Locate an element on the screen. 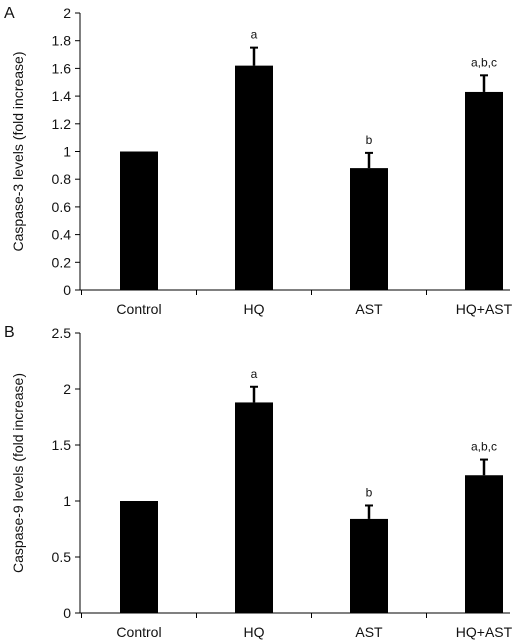 The image size is (524, 642). y-tick-label-a: 1 is located at coordinates (67, 152).